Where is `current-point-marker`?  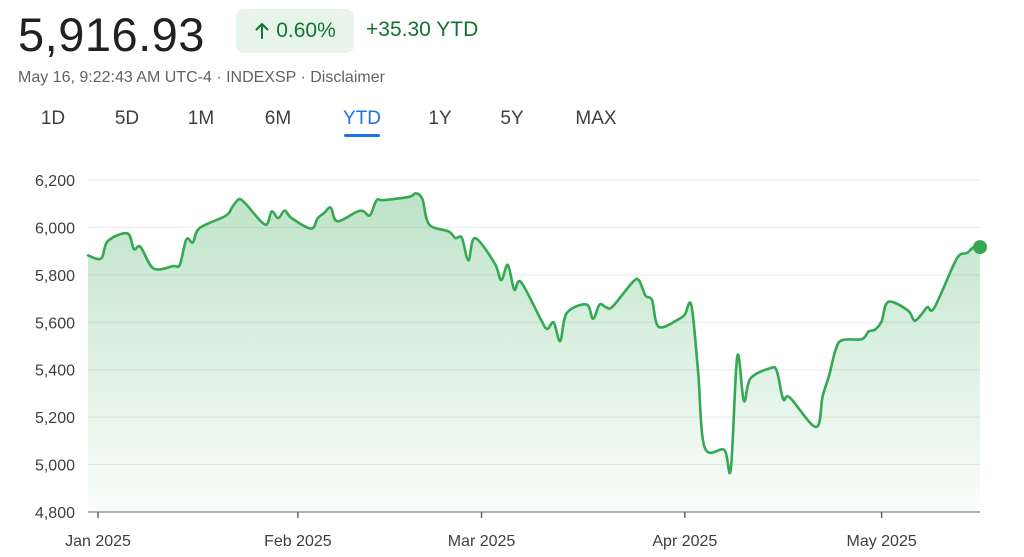
current-point-marker is located at coordinates (980, 247).